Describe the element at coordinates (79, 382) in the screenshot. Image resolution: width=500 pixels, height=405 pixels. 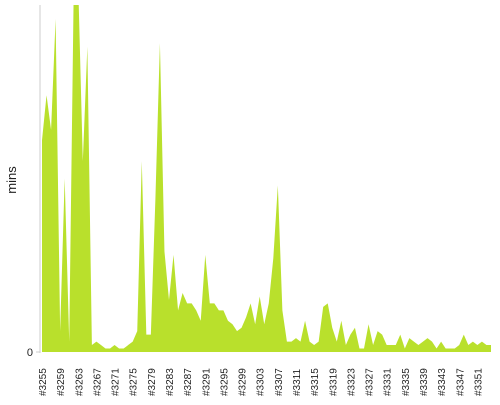
I see `x-tick-label: #3263` at that location.